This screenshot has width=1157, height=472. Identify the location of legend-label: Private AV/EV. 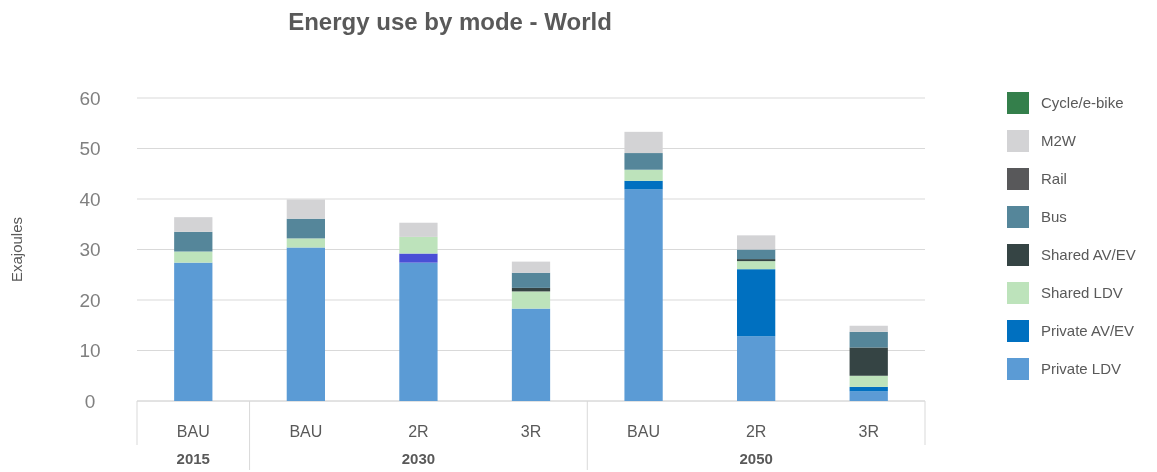
(1088, 331).